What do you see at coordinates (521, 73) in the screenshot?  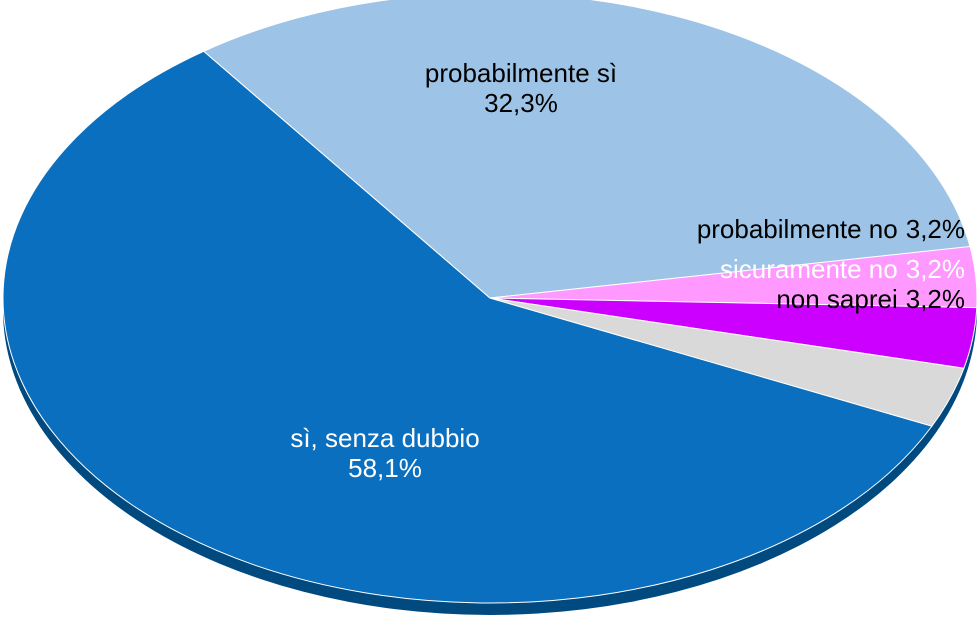 I see `category-label: probabilmente sì` at bounding box center [521, 73].